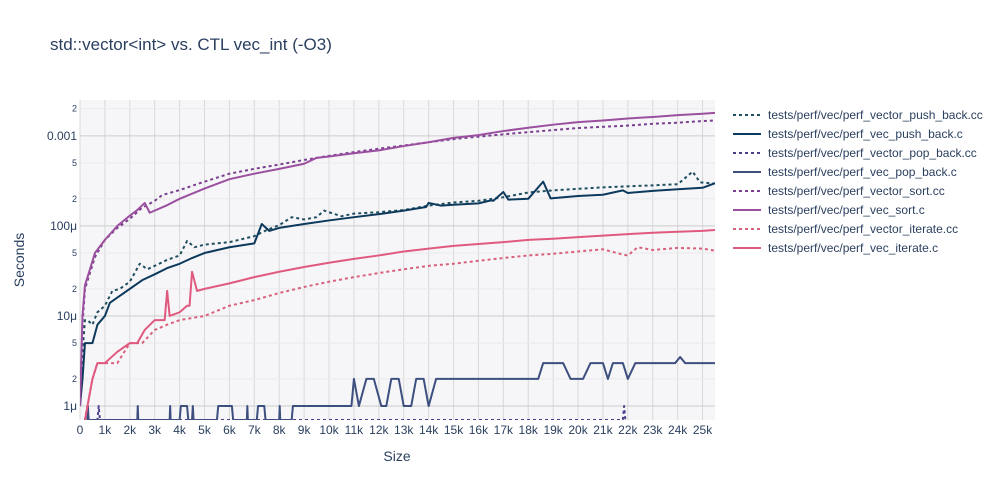 The width and height of the screenshot is (1000, 500). I want to click on x-tick-label: 14k, so click(429, 430).